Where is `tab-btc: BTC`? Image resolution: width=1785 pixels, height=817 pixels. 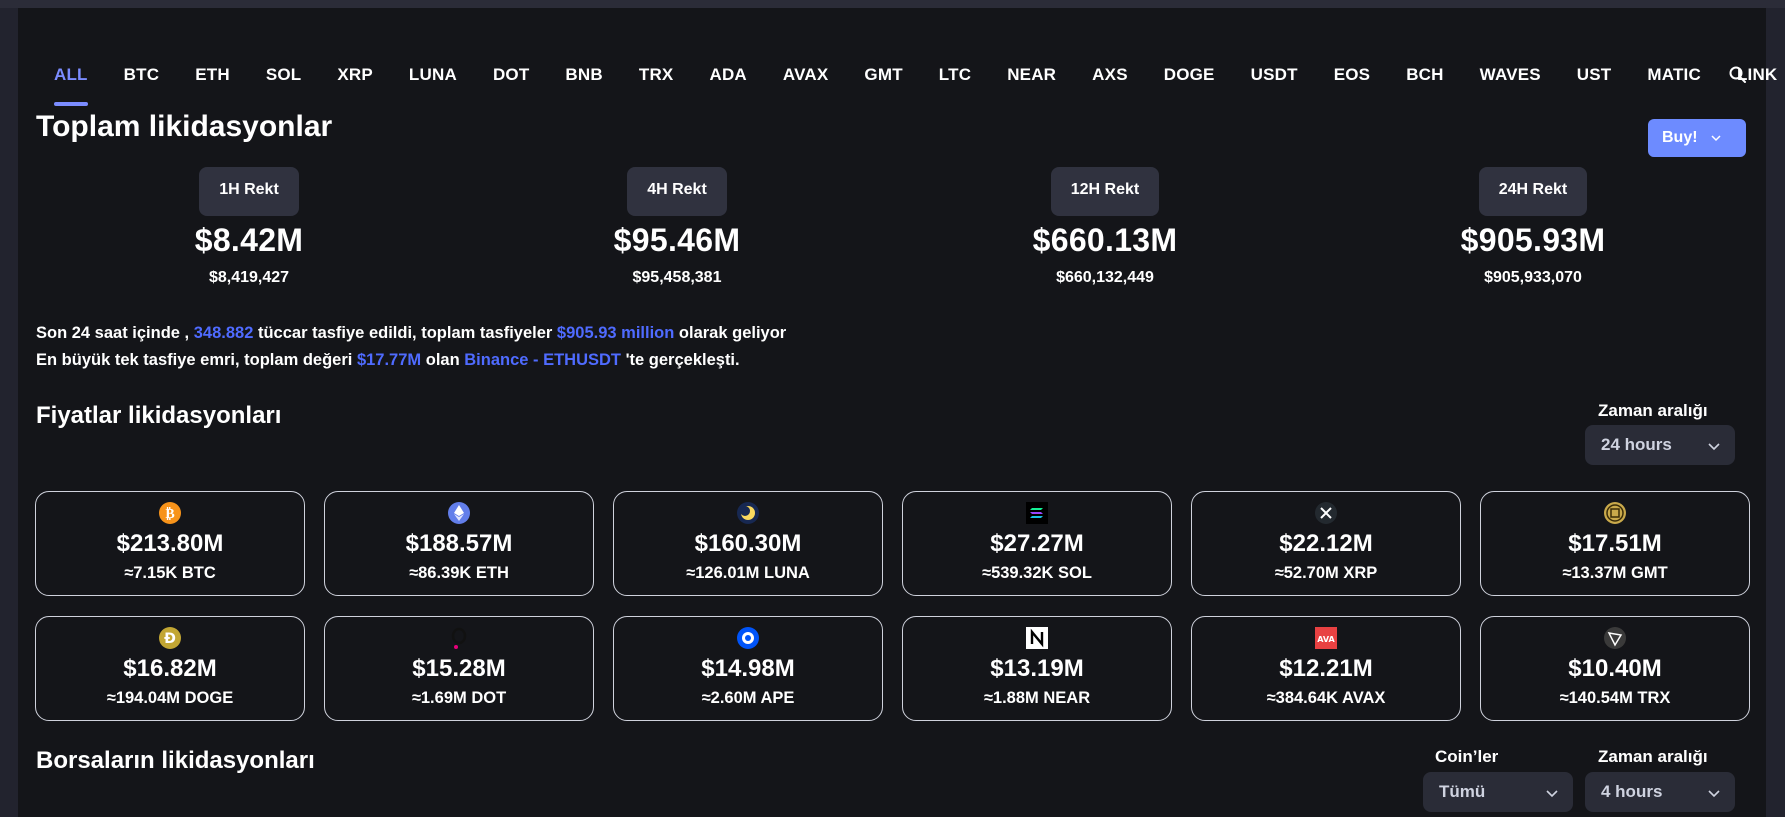
tab-btc: BTC is located at coordinates (141, 74).